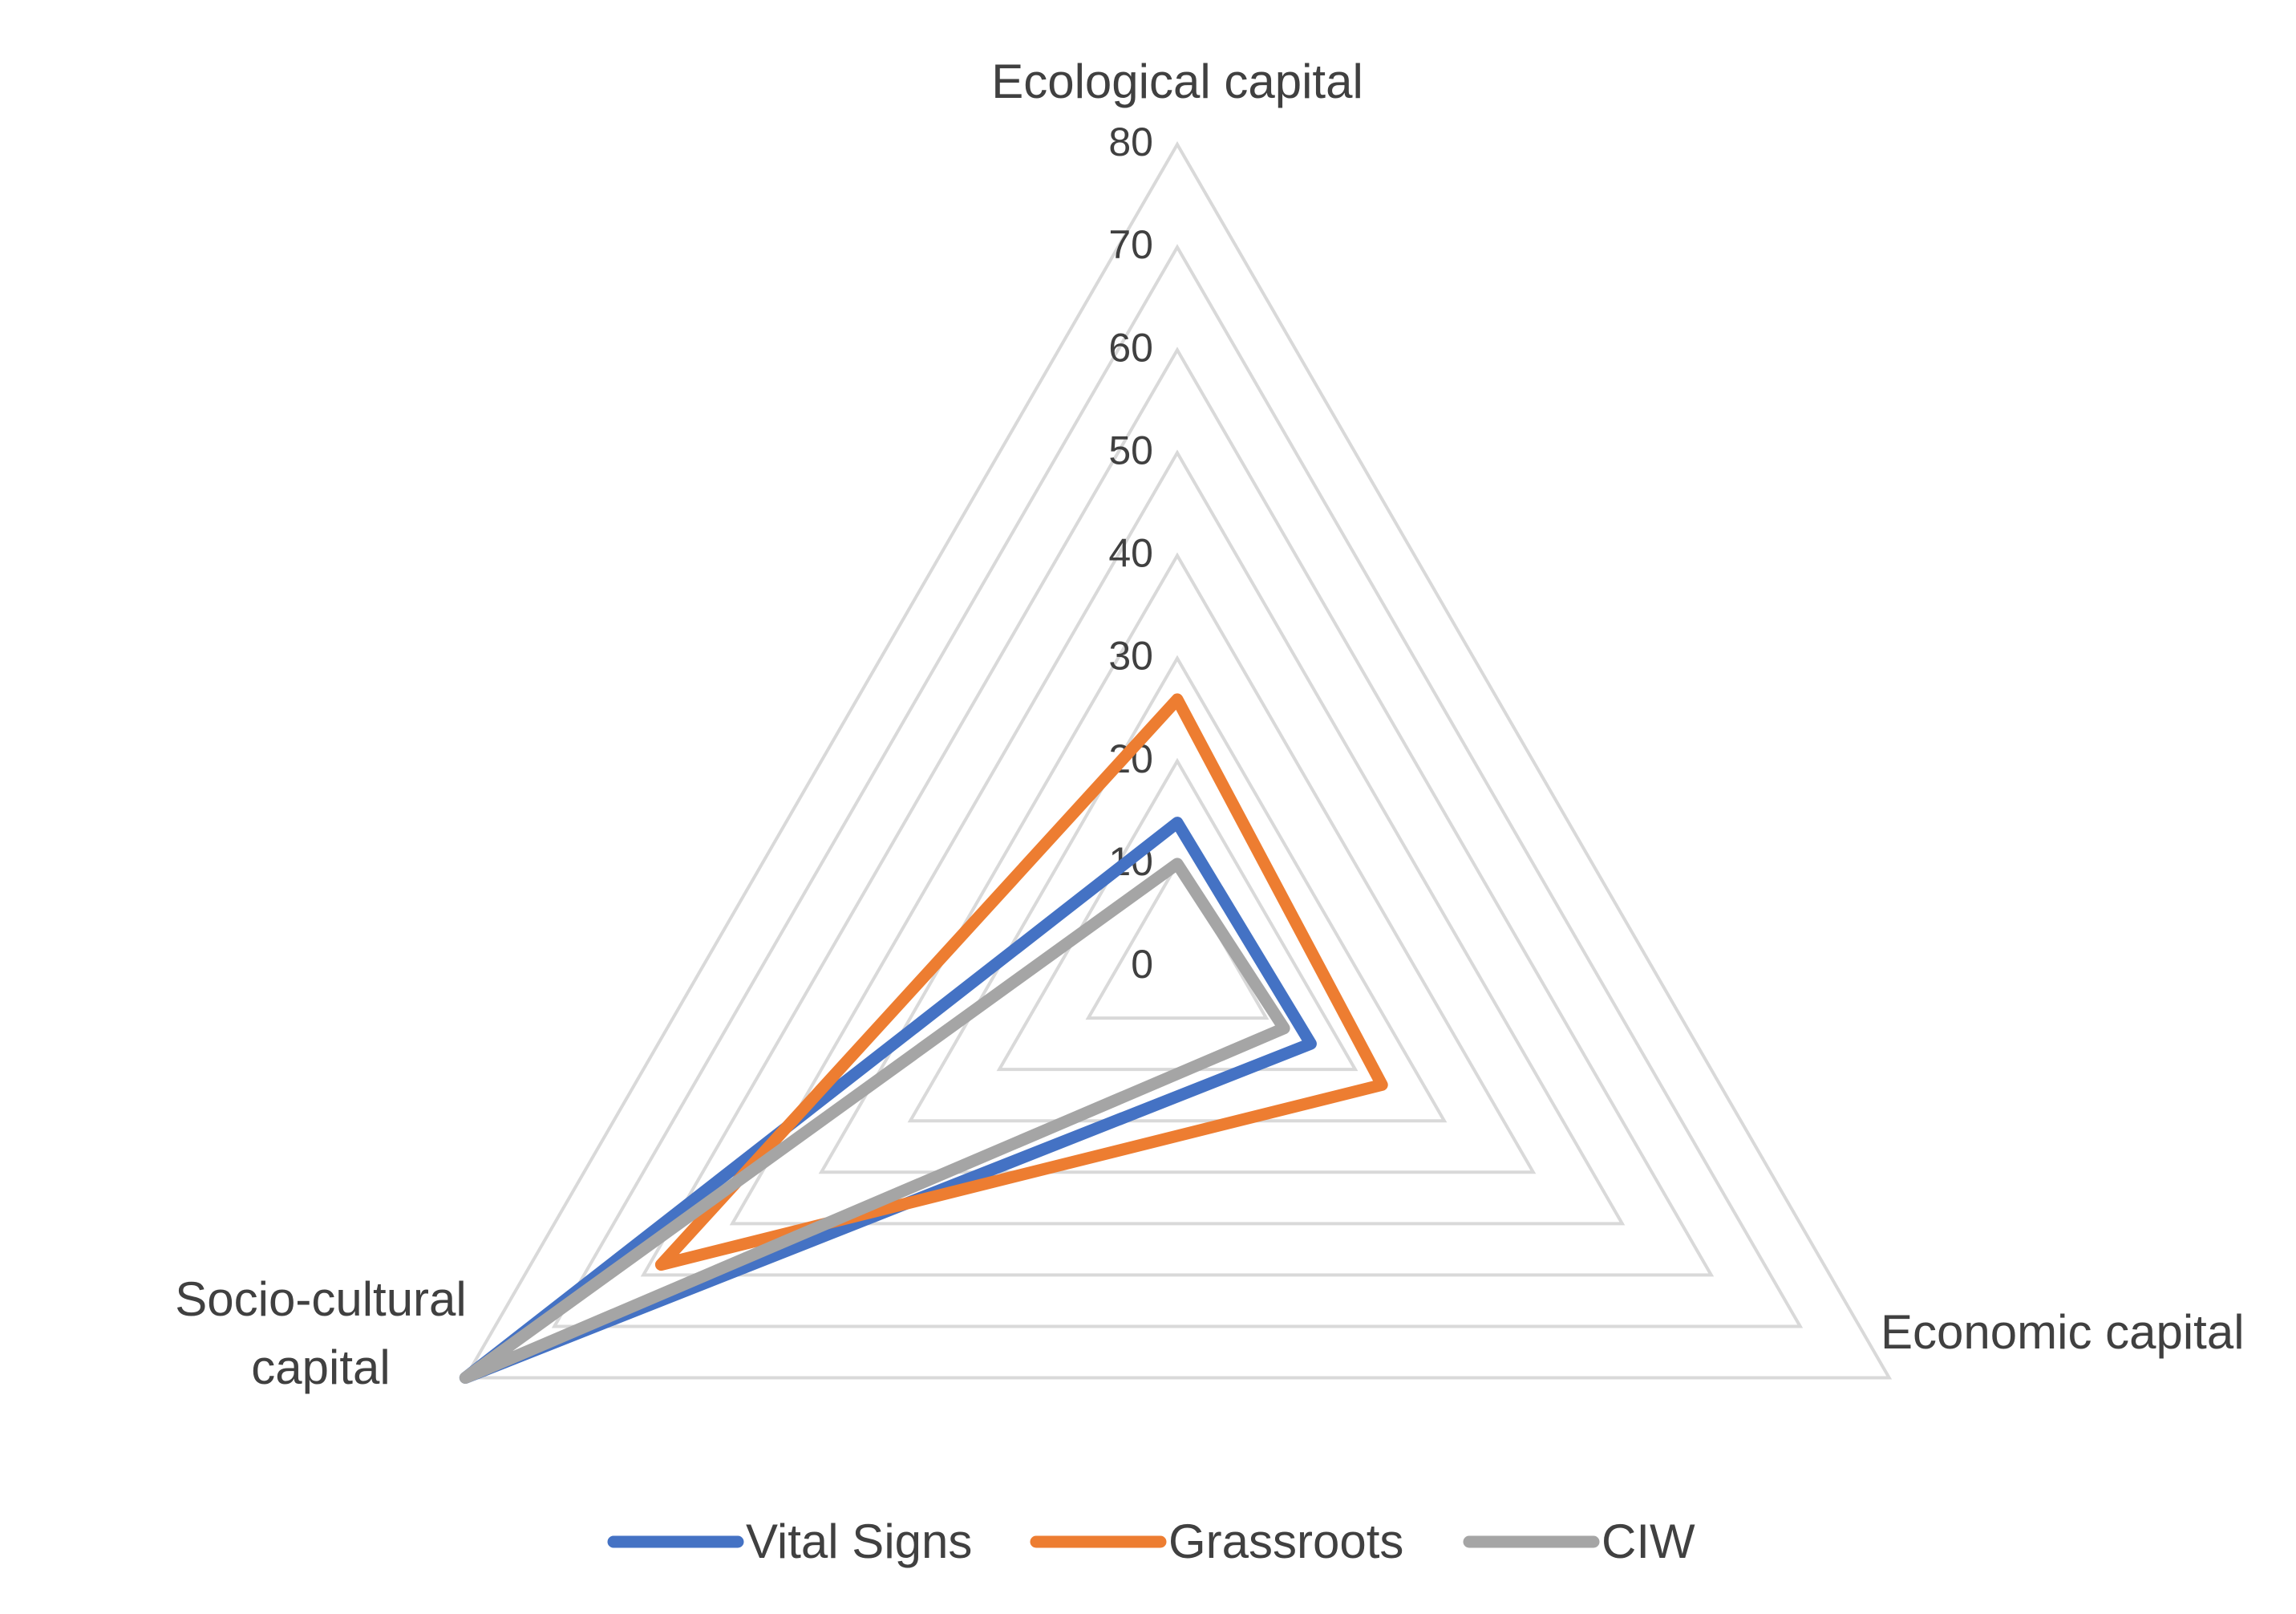 This screenshot has height=1614, width=2296. What do you see at coordinates (2063, 1332) in the screenshot?
I see `axis-label-economic-capital: Economic capital` at bounding box center [2063, 1332].